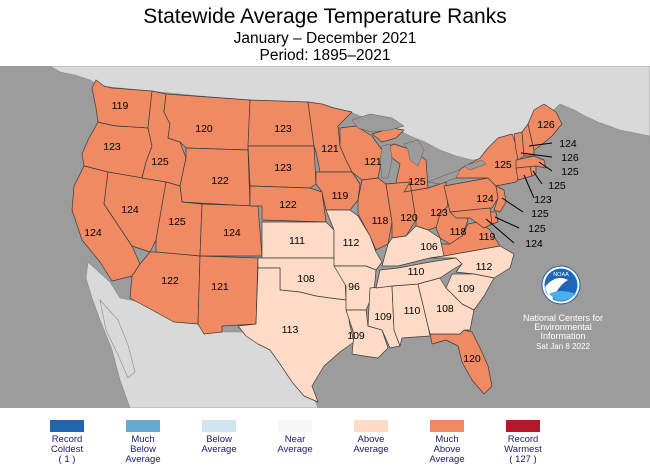 The image size is (650, 475). What do you see at coordinates (543, 200) in the screenshot?
I see `rank-ct: 123` at bounding box center [543, 200].